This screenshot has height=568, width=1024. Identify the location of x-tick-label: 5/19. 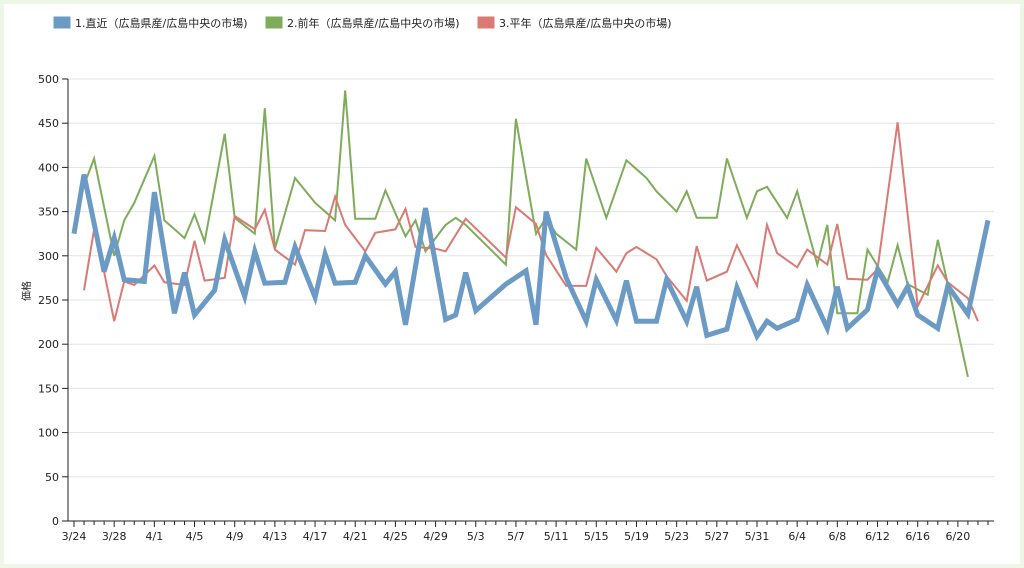
(636, 536).